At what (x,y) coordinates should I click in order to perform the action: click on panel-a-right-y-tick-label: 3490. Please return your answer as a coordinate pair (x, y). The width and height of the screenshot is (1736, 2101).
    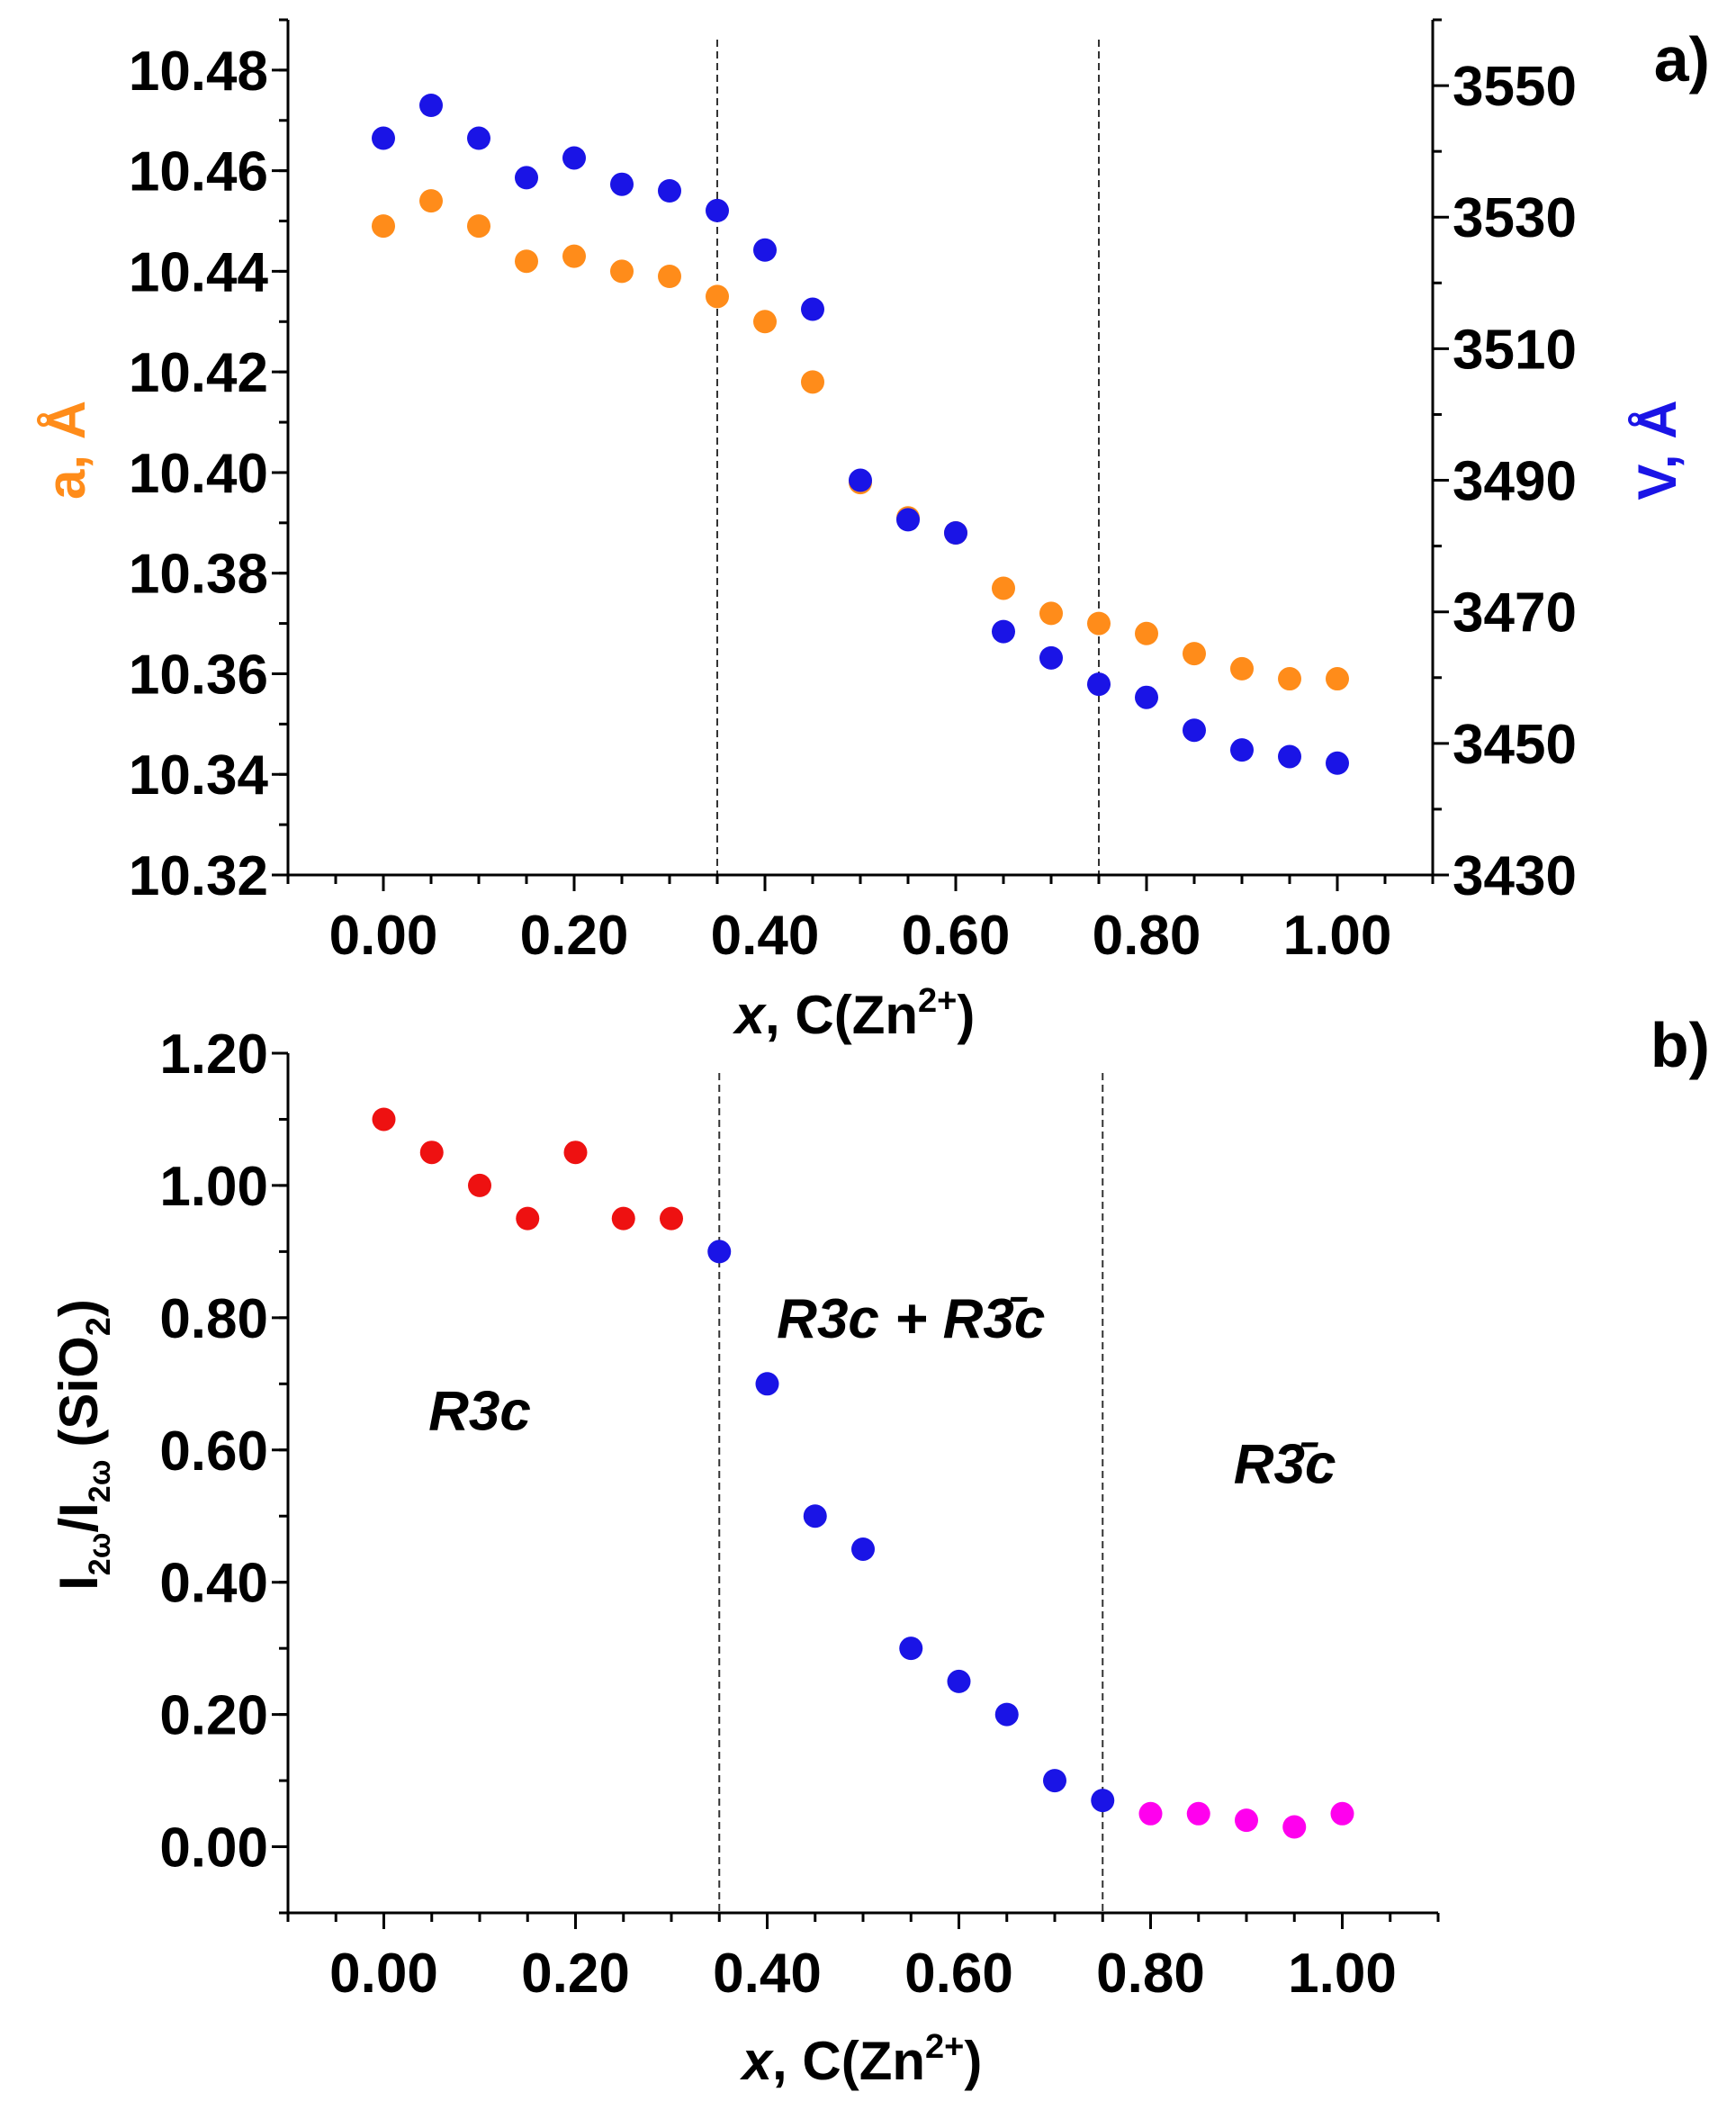
    Looking at the image, I should click on (1515, 482).